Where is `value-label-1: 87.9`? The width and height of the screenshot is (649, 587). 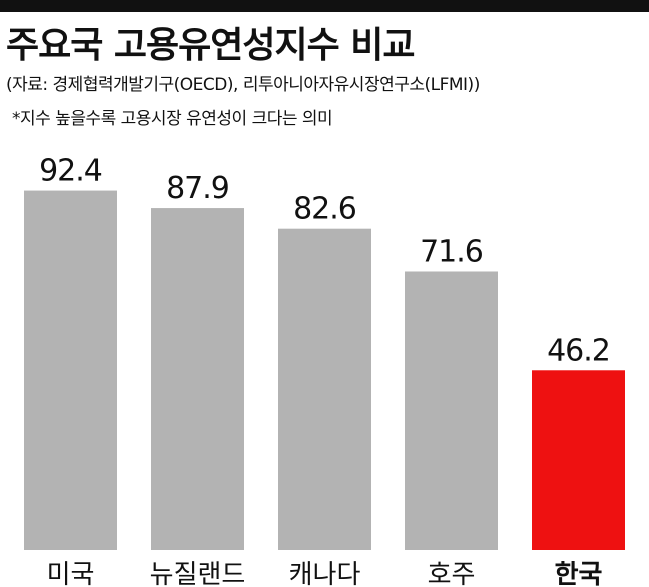 value-label-1: 87.9 is located at coordinates (197, 188).